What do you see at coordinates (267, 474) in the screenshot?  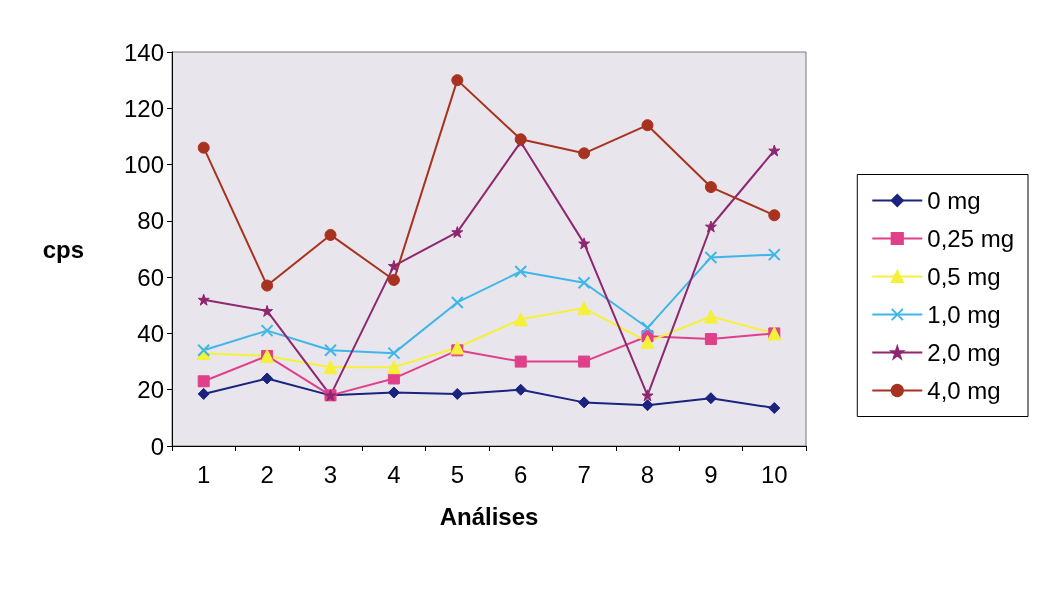 I see `x-tick-label: 2` at bounding box center [267, 474].